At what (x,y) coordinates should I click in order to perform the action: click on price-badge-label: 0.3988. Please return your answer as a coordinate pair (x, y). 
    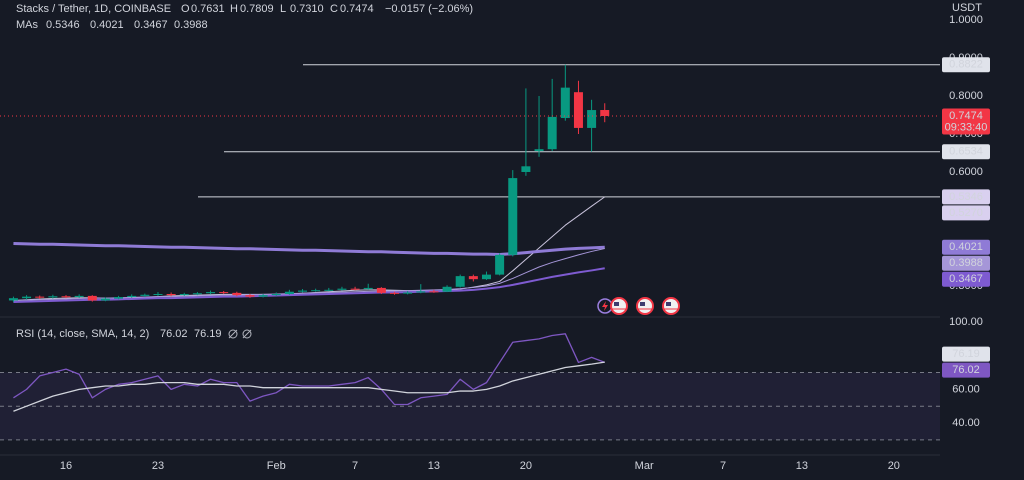
    Looking at the image, I should click on (966, 263).